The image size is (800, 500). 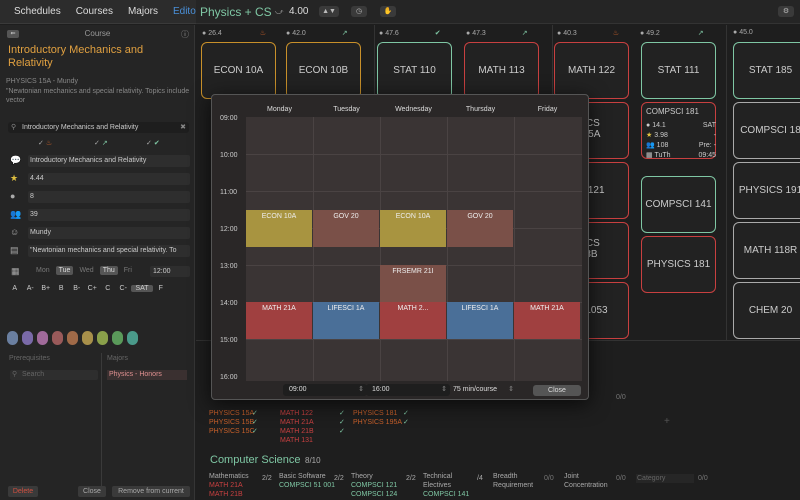 I want to click on info-icon: ⓘ, so click(x=185, y=34).